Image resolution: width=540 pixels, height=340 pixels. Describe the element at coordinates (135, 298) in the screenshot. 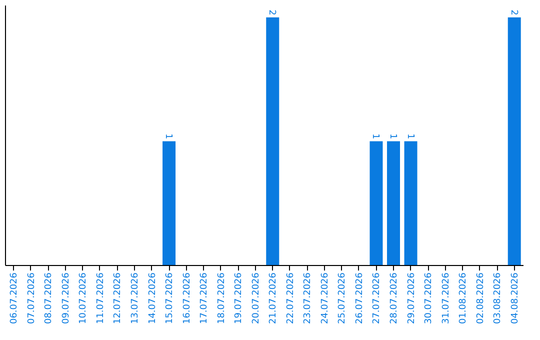

I see `x-tick-label: 13.07.2026` at that location.